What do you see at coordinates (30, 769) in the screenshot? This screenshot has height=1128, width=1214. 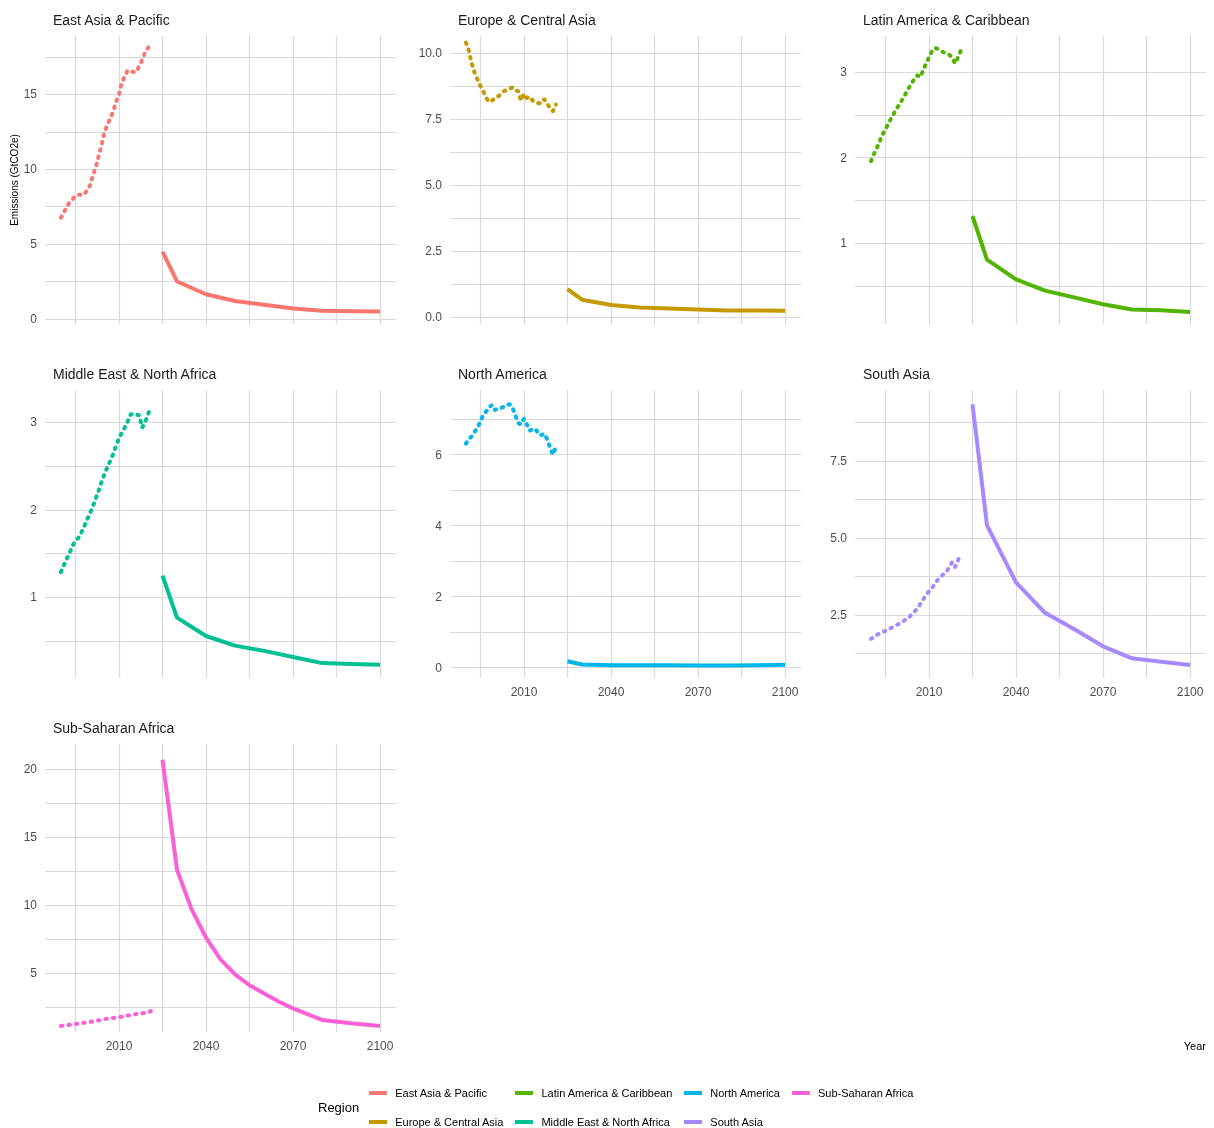 I see `y-tick-label: 20` at bounding box center [30, 769].